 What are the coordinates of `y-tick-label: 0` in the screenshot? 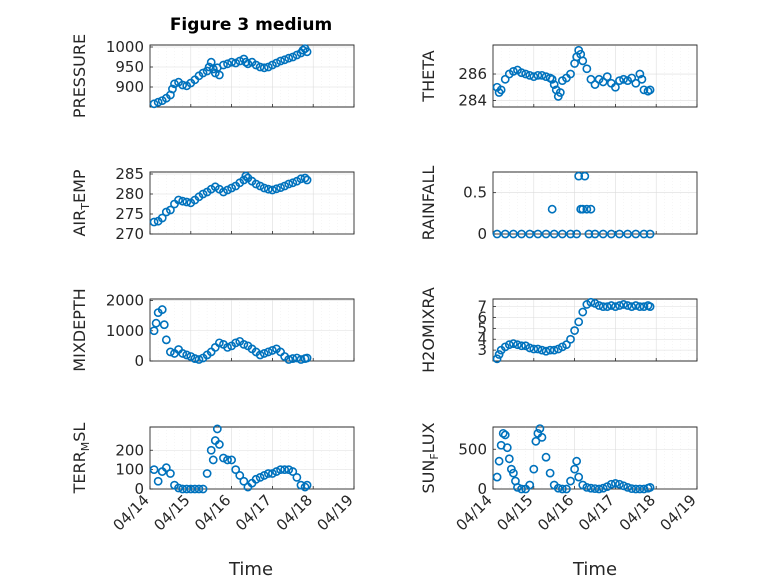 It's located at (139, 361).